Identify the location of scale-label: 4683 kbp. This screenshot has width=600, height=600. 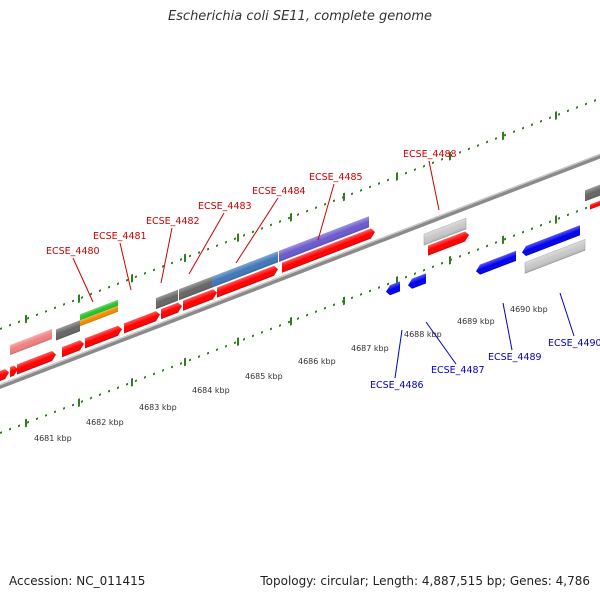
(158, 407).